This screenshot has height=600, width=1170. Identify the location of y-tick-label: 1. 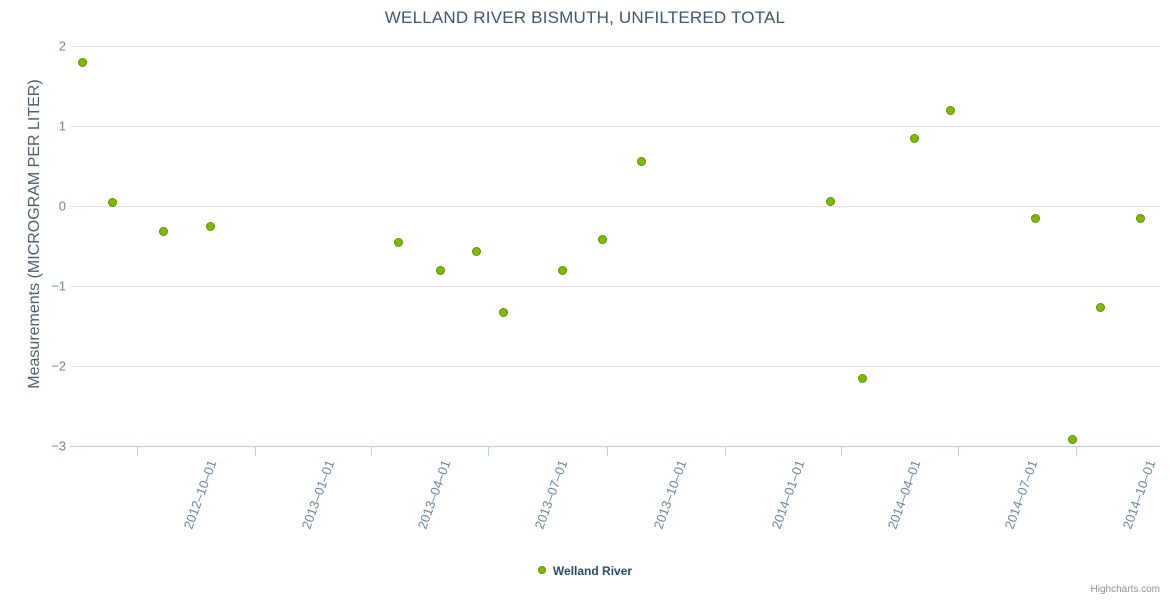
(62, 126).